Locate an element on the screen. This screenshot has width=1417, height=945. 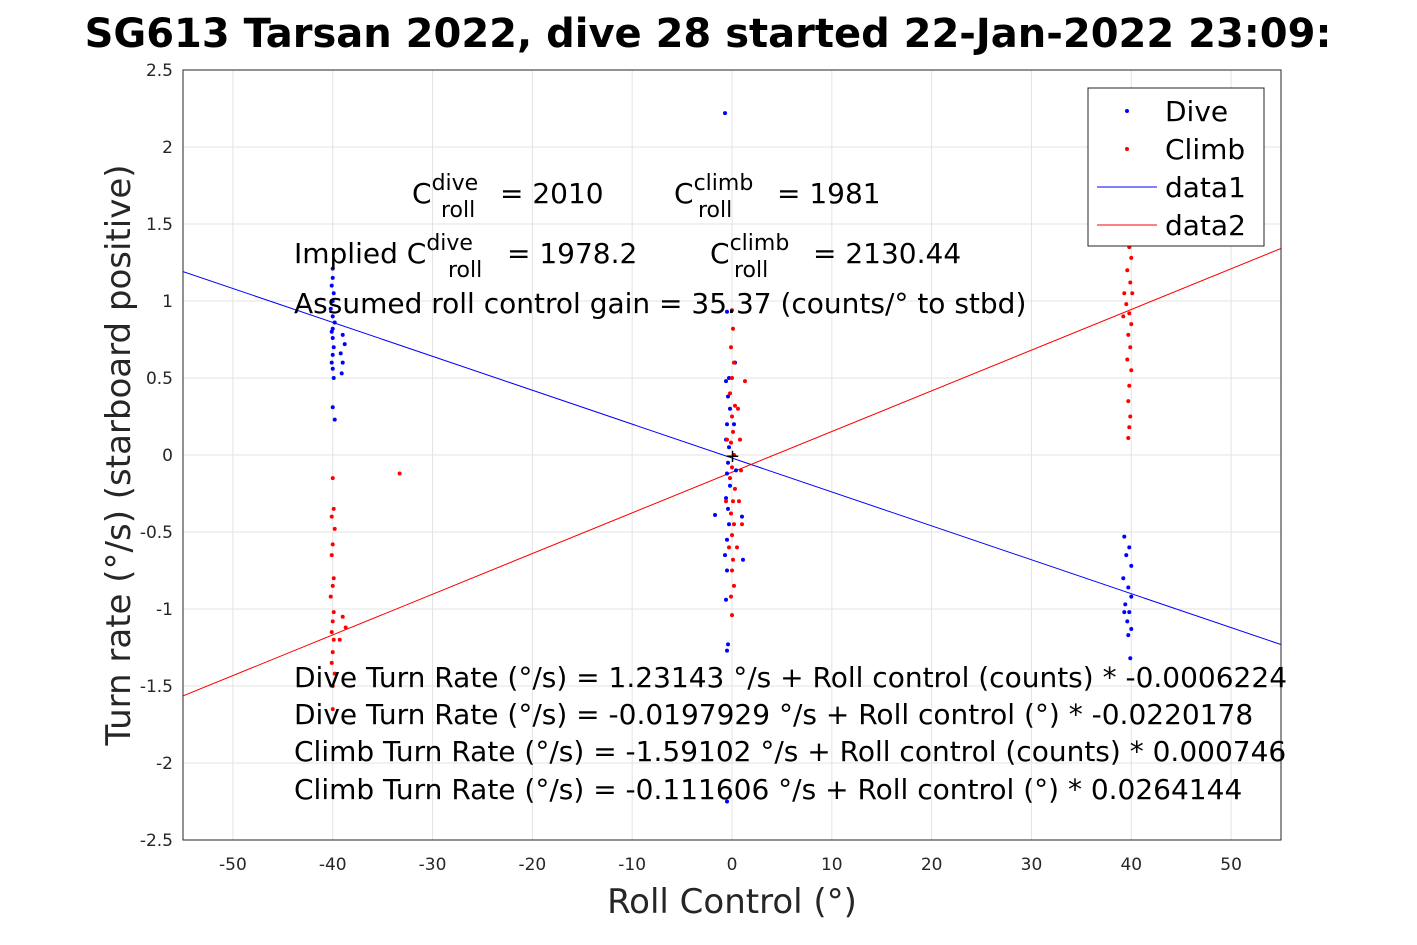
x-tick-label: -20 is located at coordinates (532, 865).